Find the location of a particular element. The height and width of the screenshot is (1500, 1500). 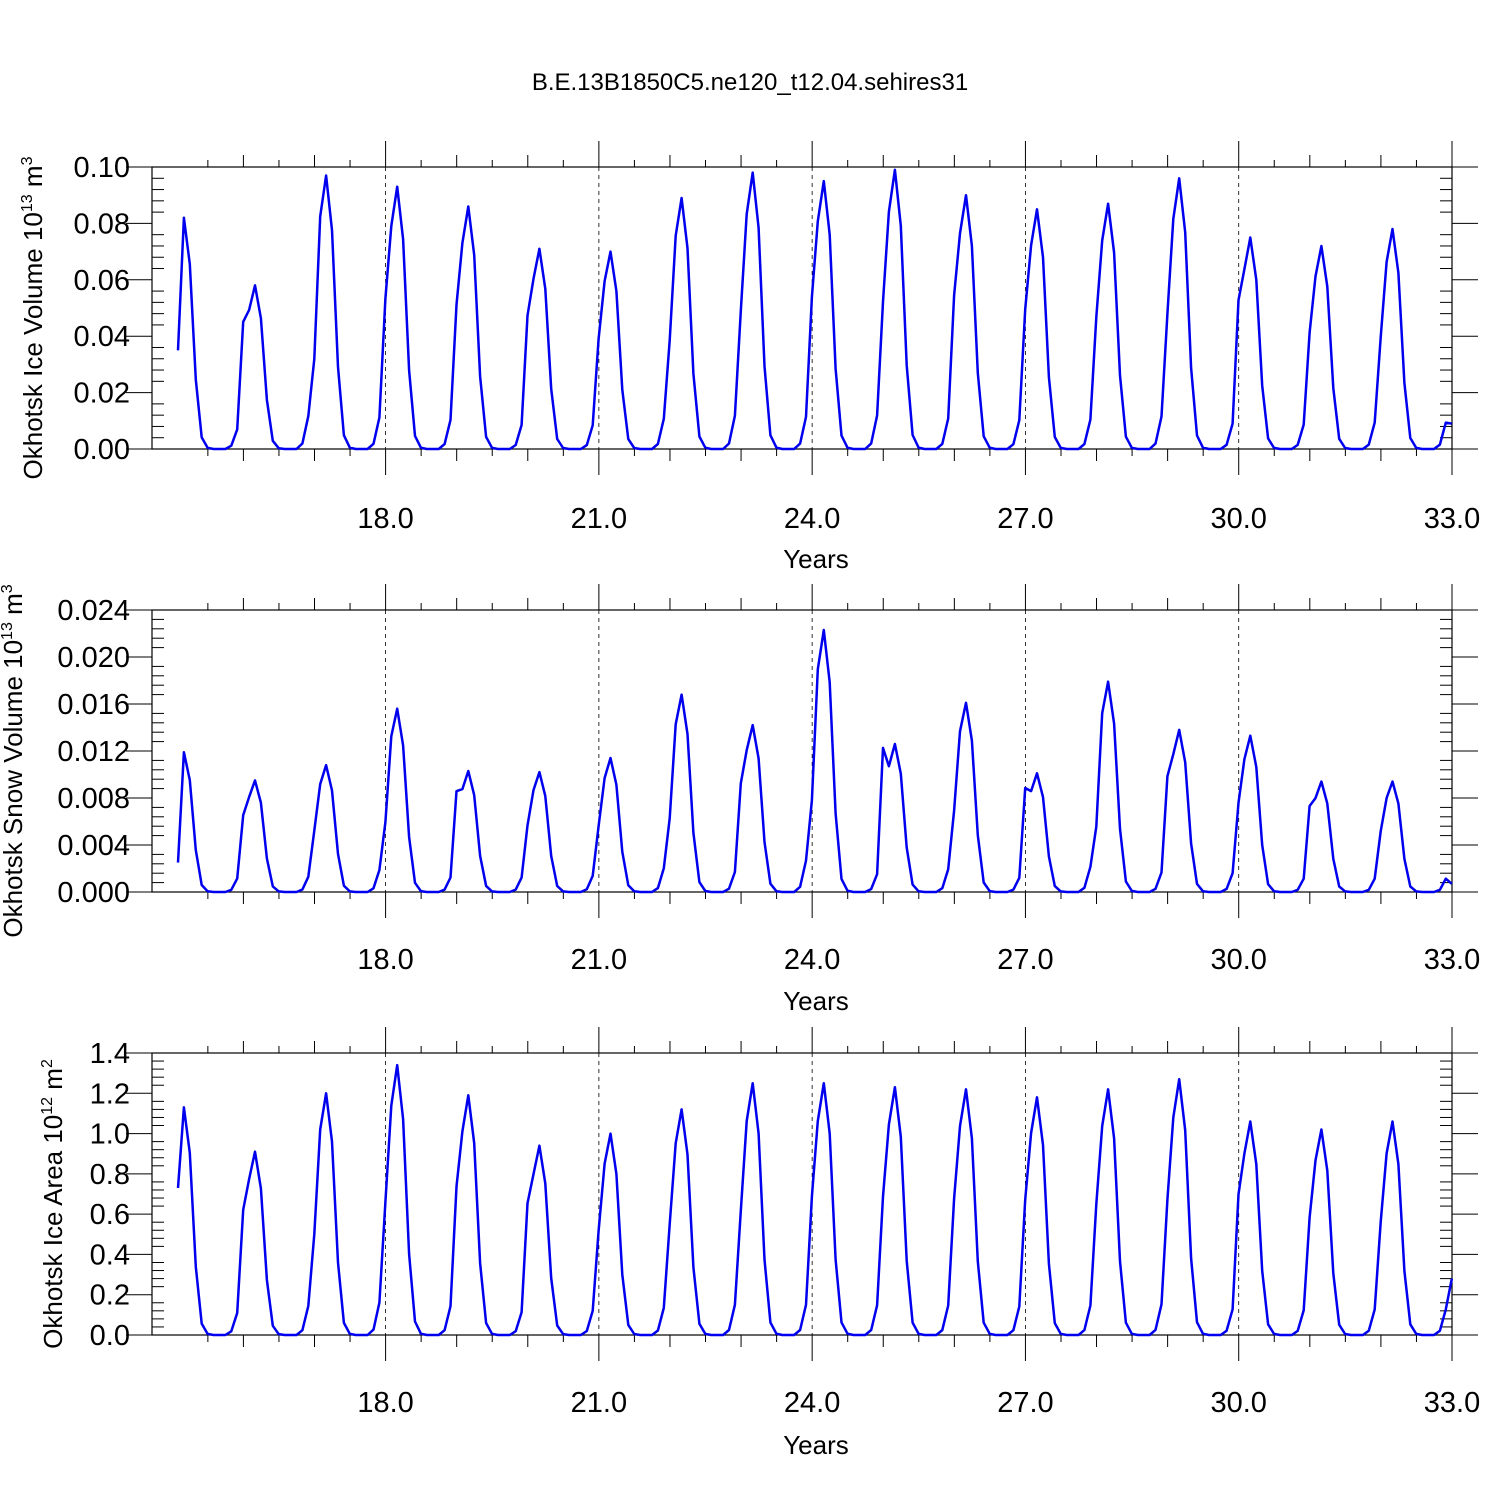

y-axis-label-text: Okhotsk Ice Volume 10 is located at coordinates (33, 345).